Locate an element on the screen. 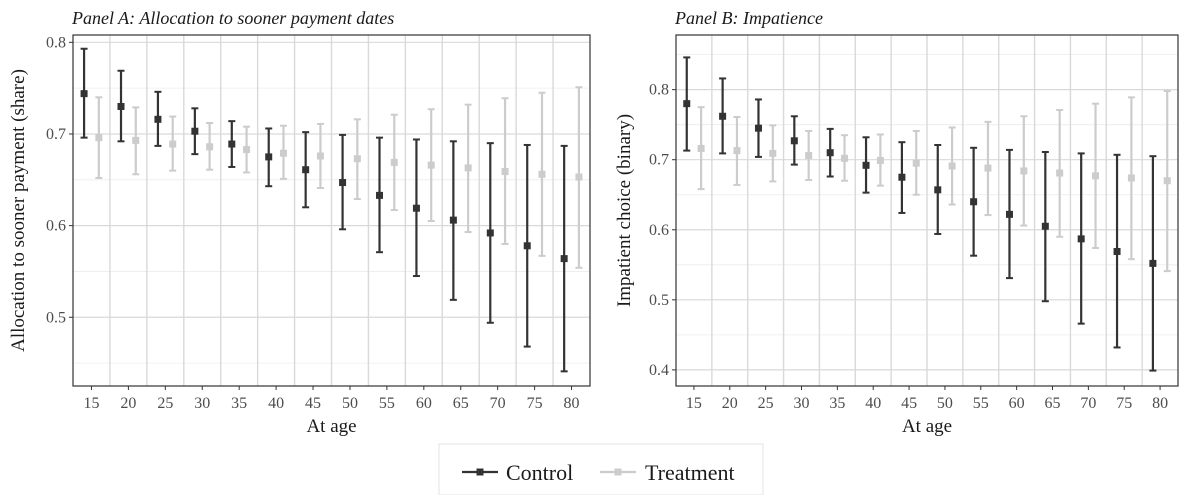  legend-item-control: Control is located at coordinates (517, 472).